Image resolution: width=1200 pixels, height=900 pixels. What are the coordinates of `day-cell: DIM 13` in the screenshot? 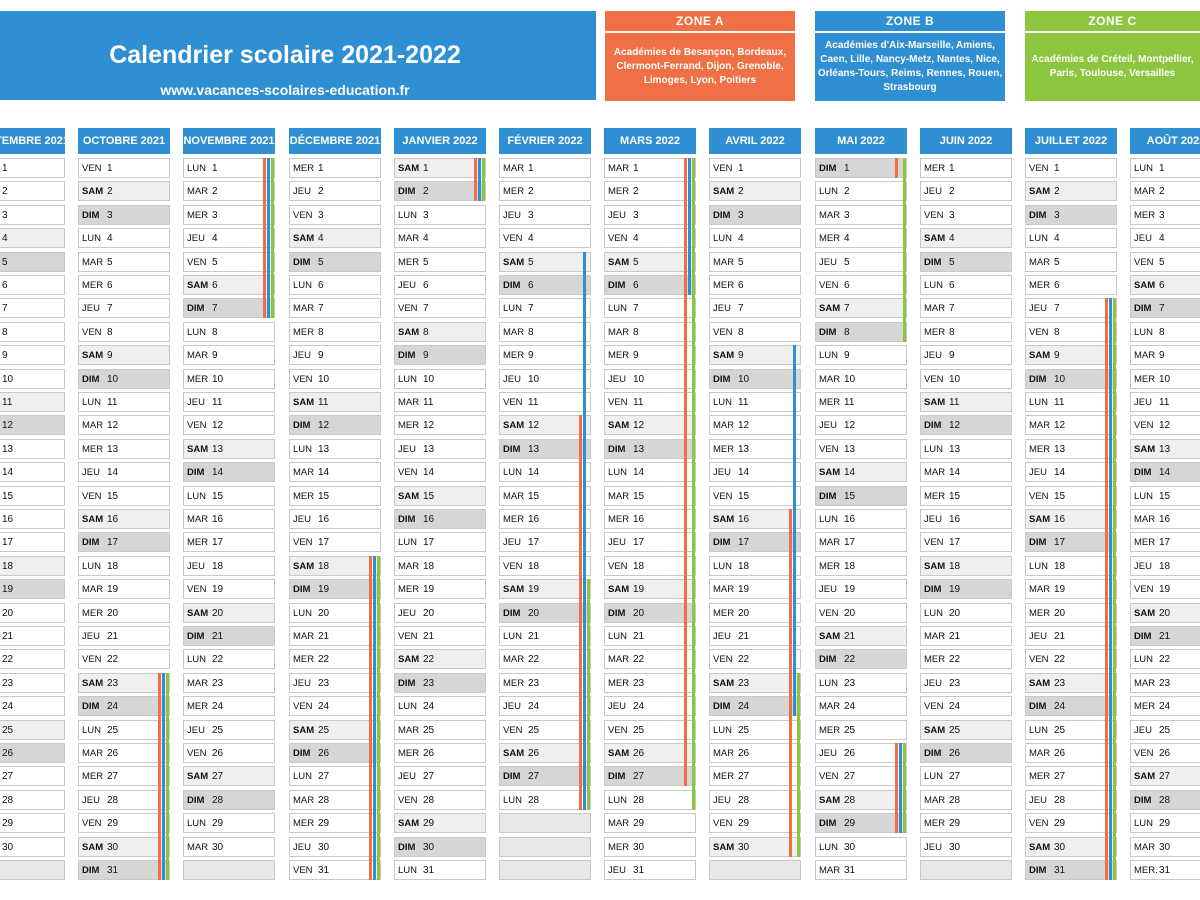 It's located at (545, 449).